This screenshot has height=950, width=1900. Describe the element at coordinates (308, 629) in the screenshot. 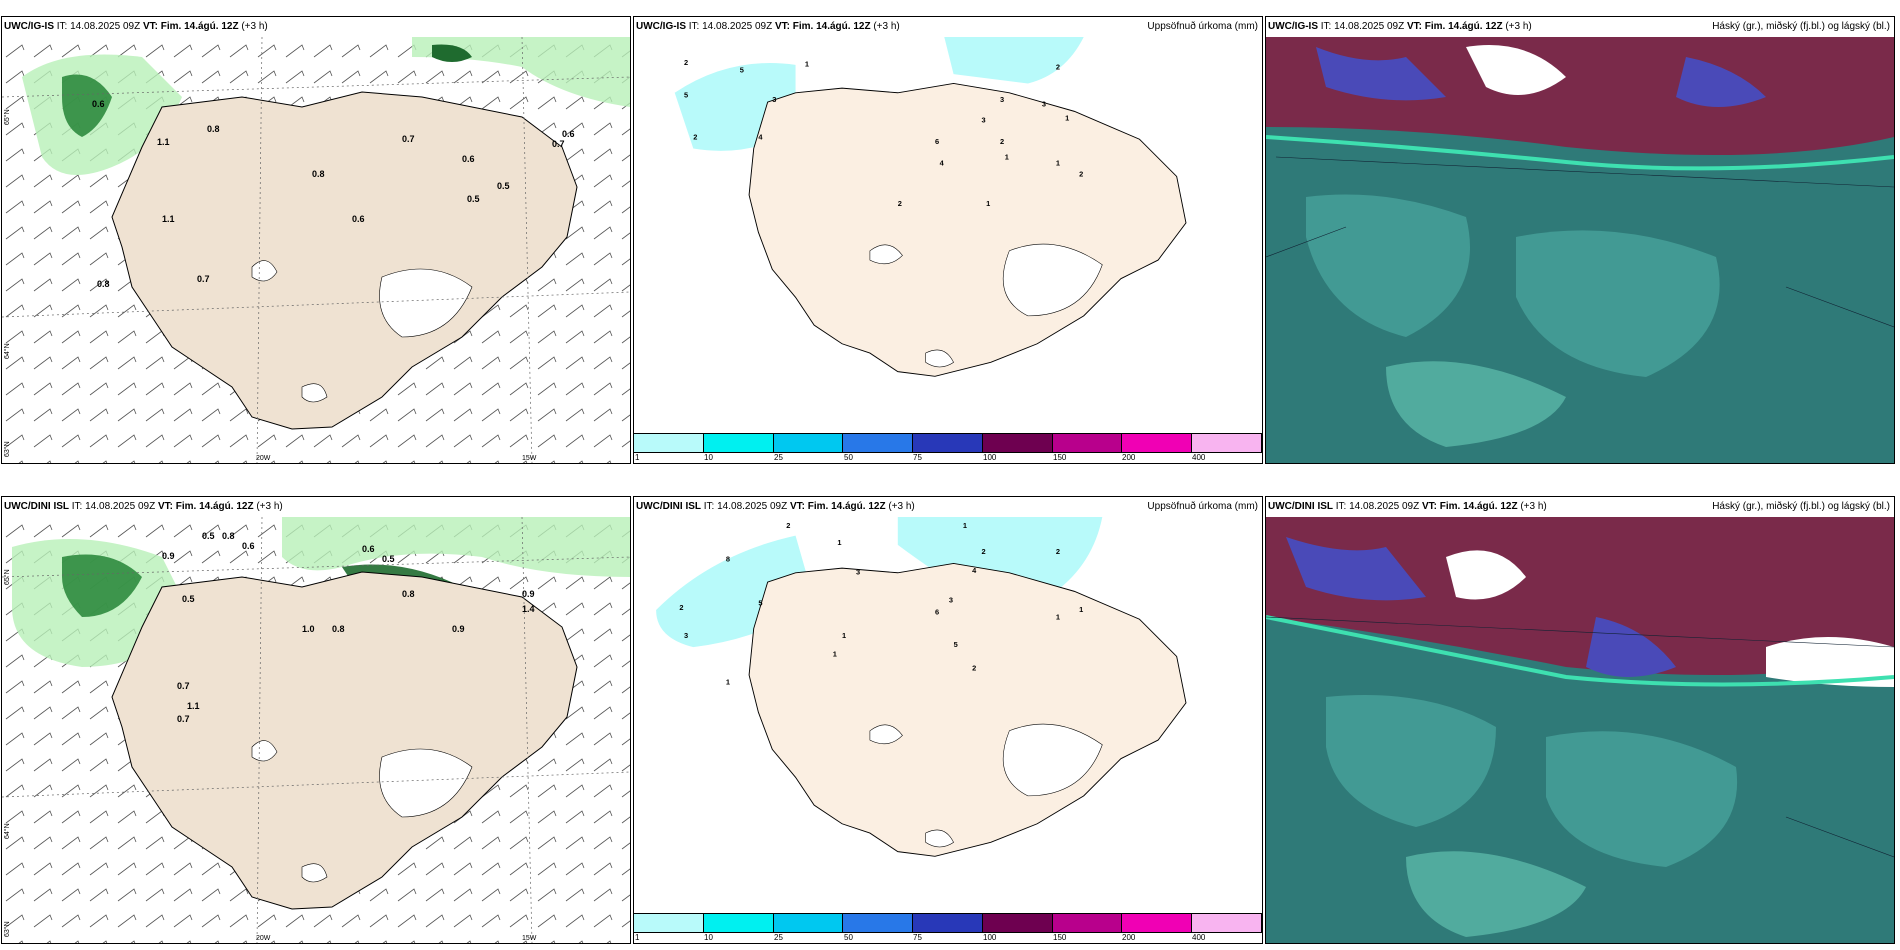

I see `value-label: 1.0` at that location.